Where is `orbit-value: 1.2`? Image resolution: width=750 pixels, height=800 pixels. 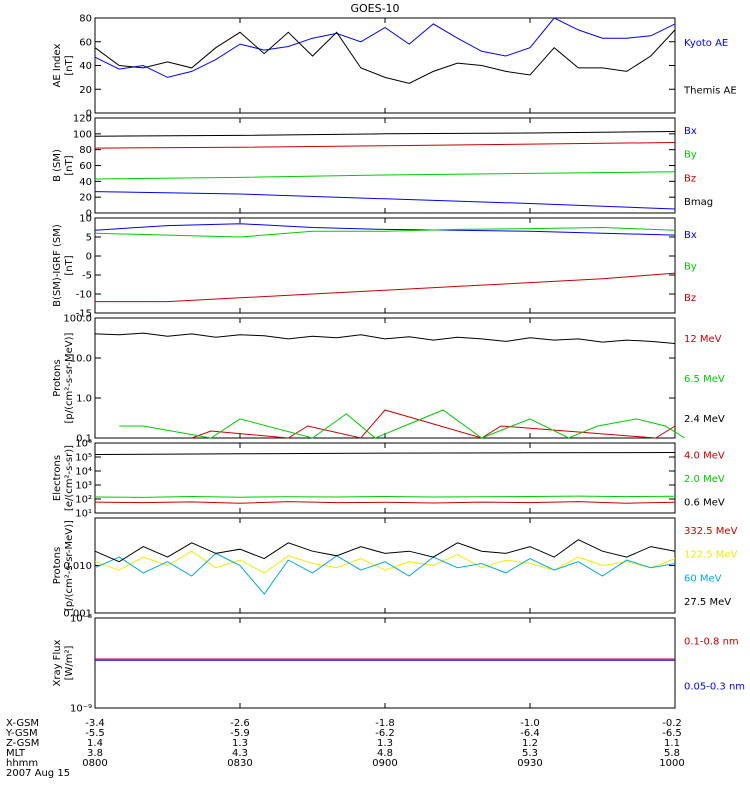 orbit-value: 1.2 is located at coordinates (530, 743).